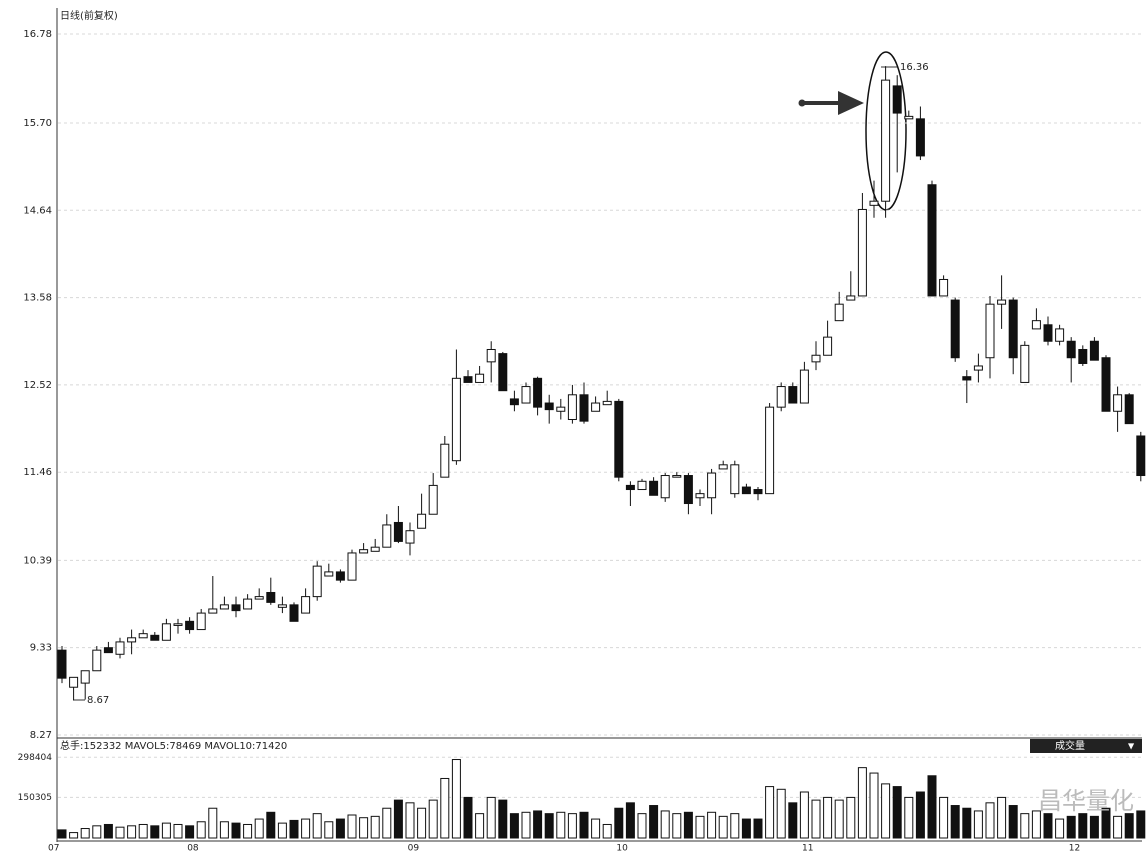  I want to click on volume-header: 总手:152332 MAVOL5:78469 MAVOL10:71420, so click(173, 745).